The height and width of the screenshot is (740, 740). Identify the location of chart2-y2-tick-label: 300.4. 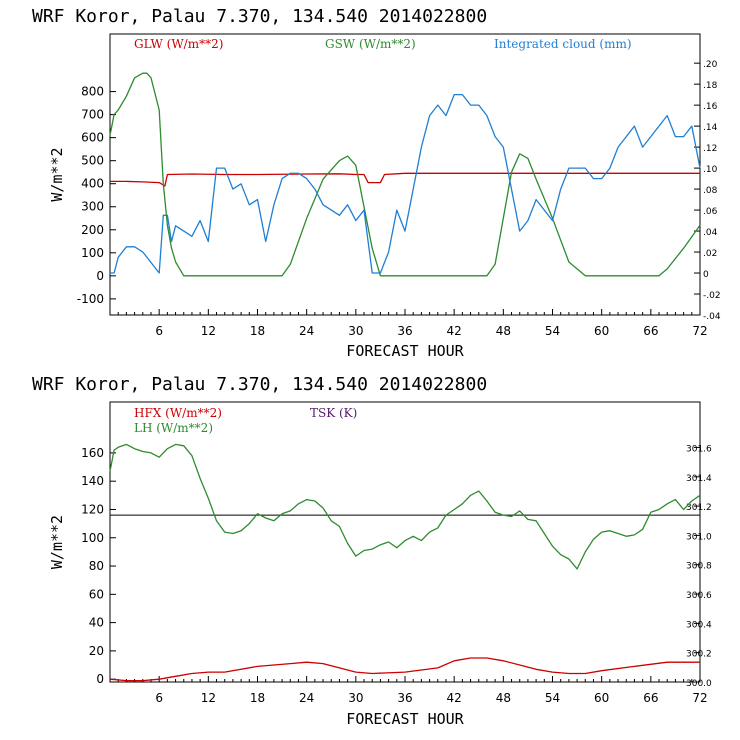
(699, 625).